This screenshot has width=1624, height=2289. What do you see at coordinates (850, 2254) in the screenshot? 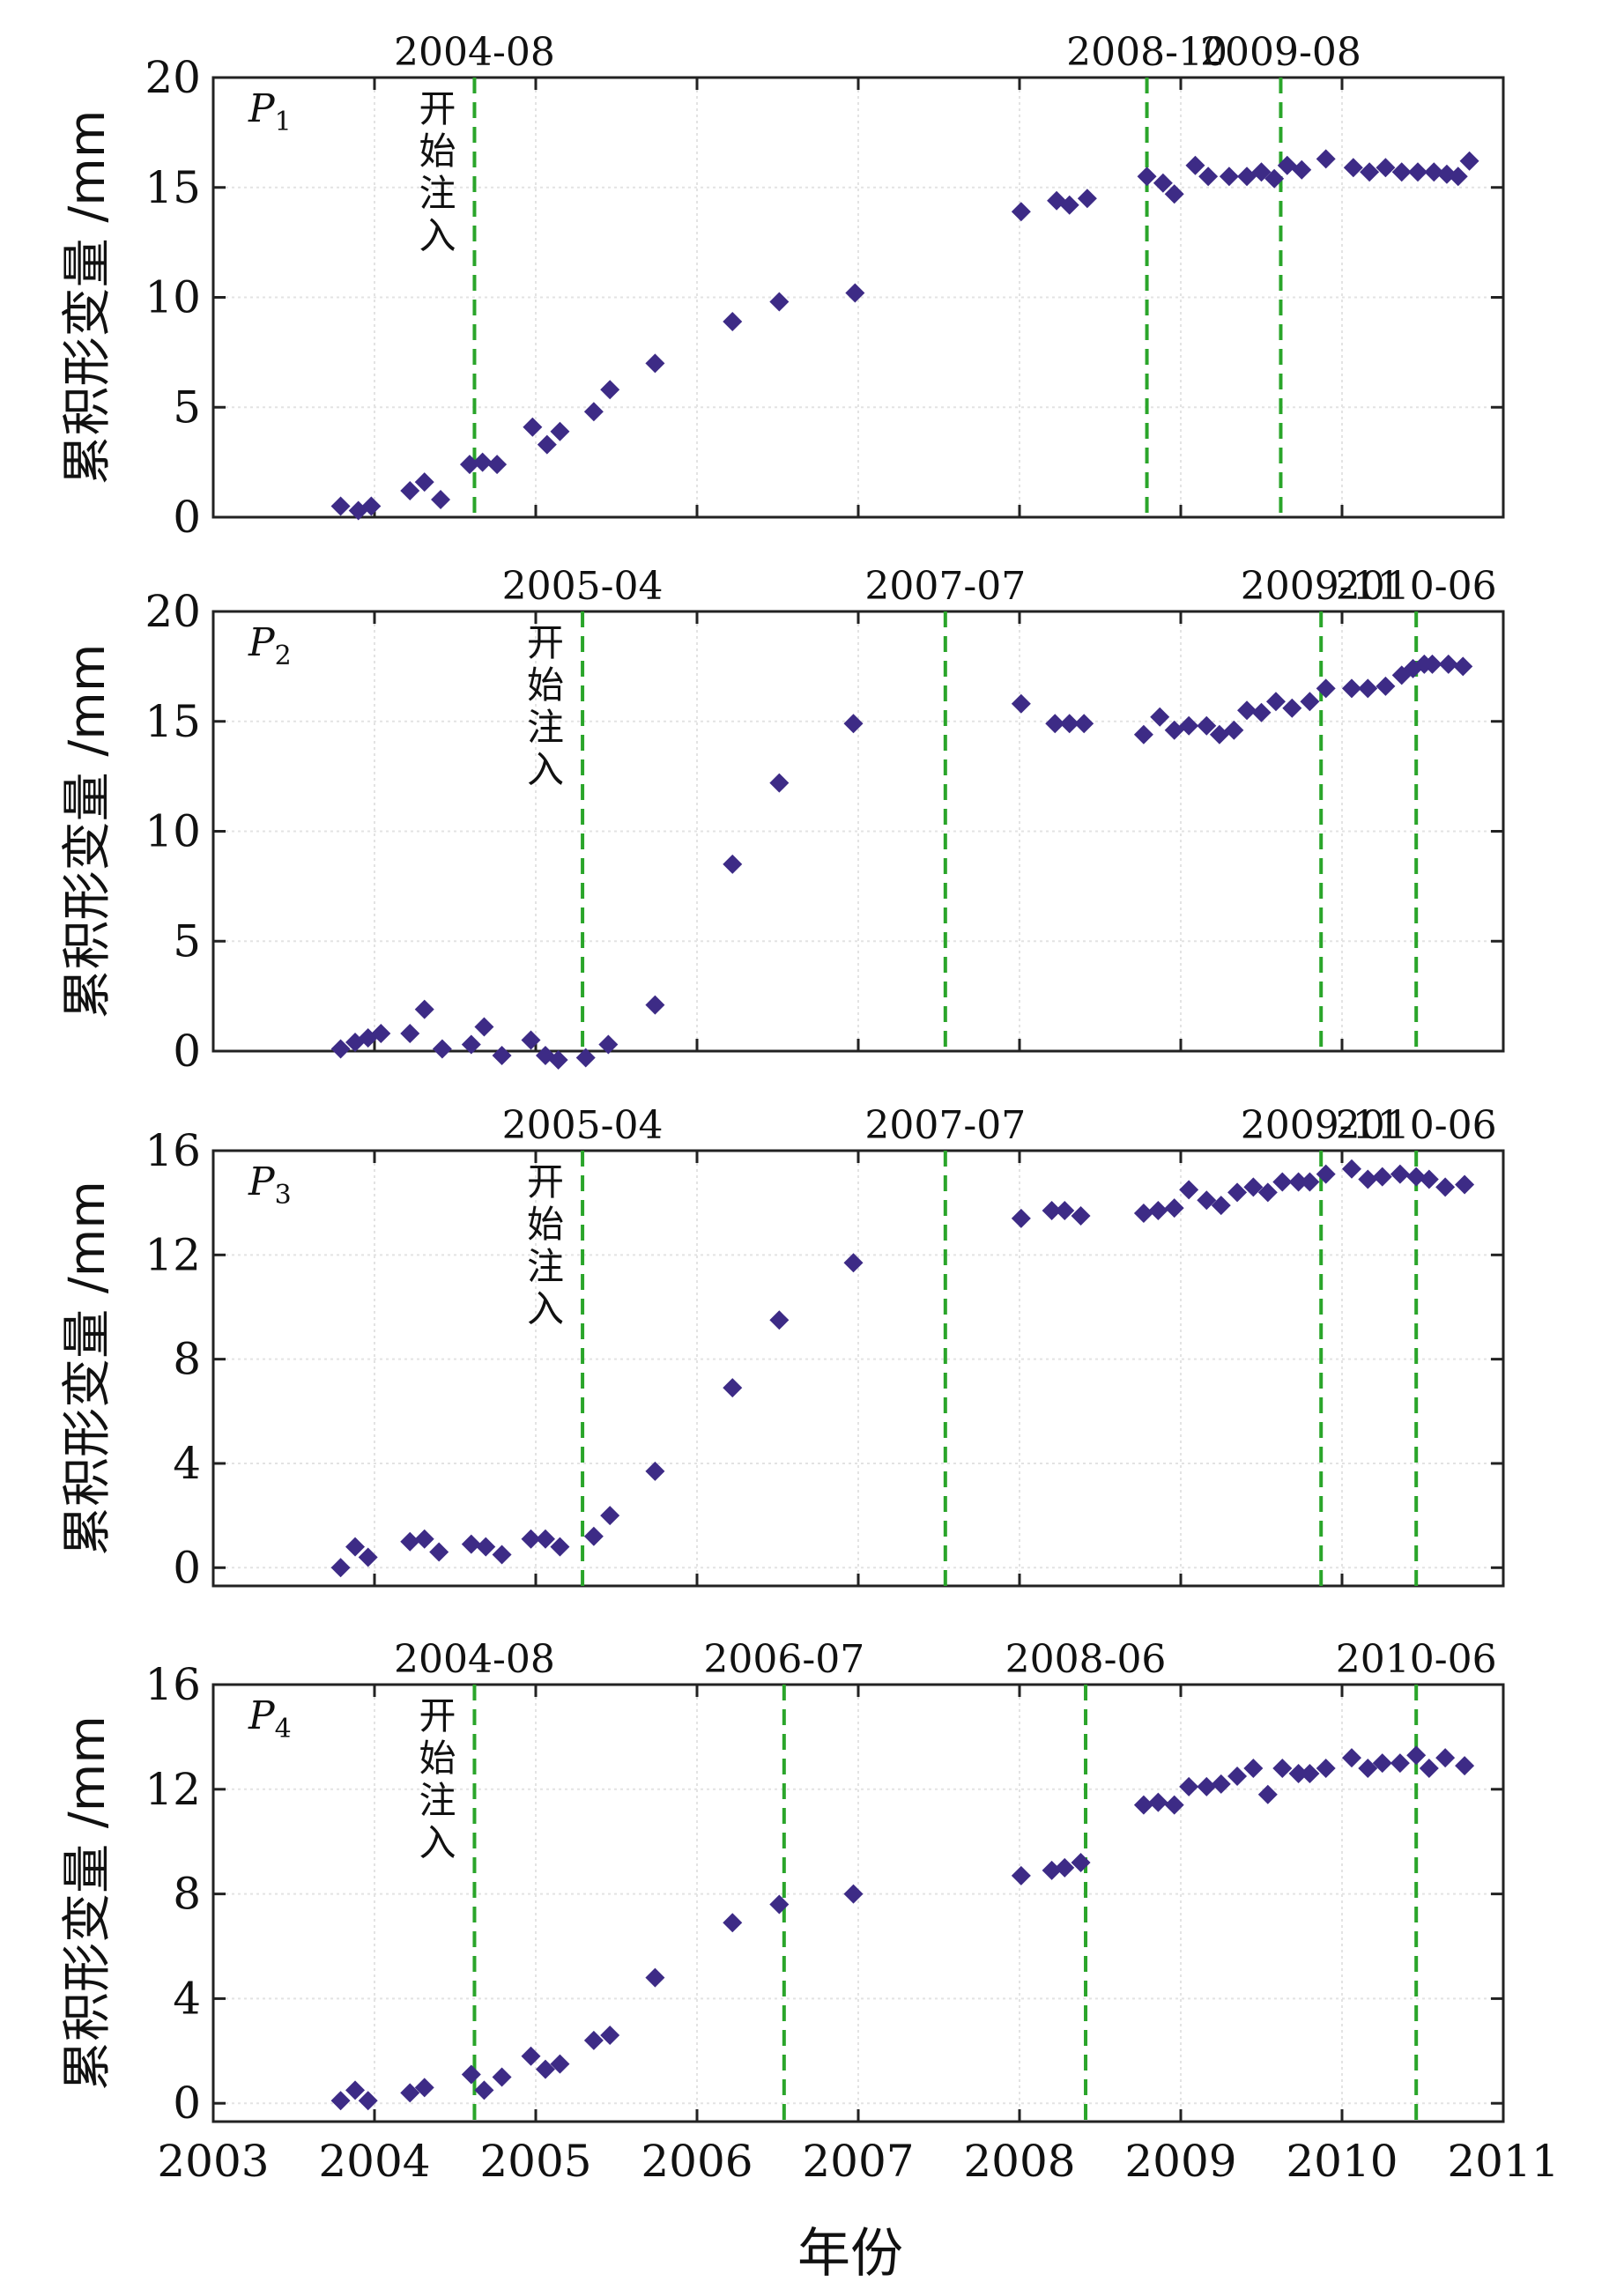
I see `x-axis-label: 年份` at bounding box center [850, 2254].